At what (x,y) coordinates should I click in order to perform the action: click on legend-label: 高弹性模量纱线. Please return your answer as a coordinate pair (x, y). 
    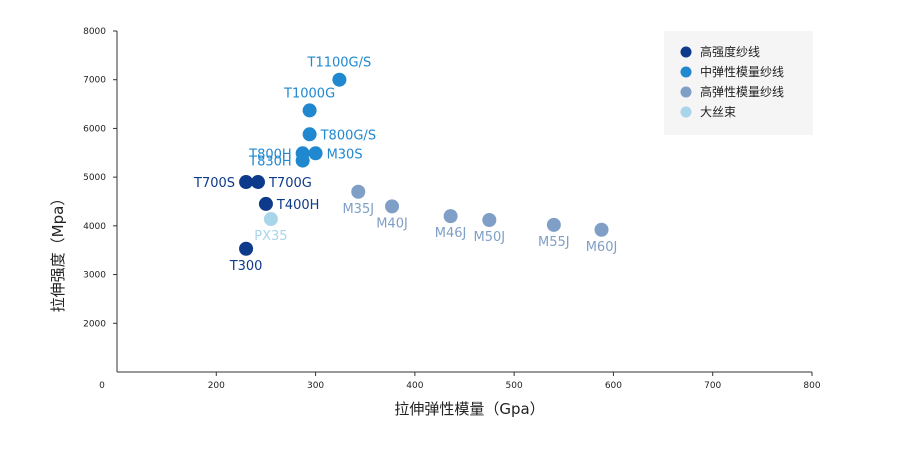
    Looking at the image, I should click on (742, 91).